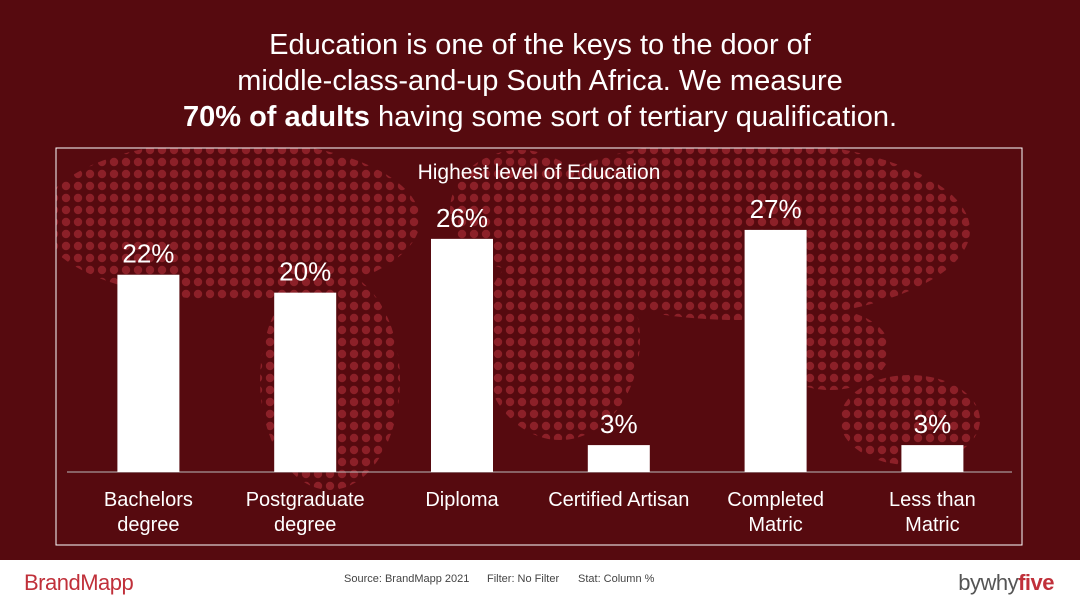 This screenshot has width=1080, height=608. Describe the element at coordinates (932, 512) in the screenshot. I see `x-tick-label: Less than Matric` at that location.